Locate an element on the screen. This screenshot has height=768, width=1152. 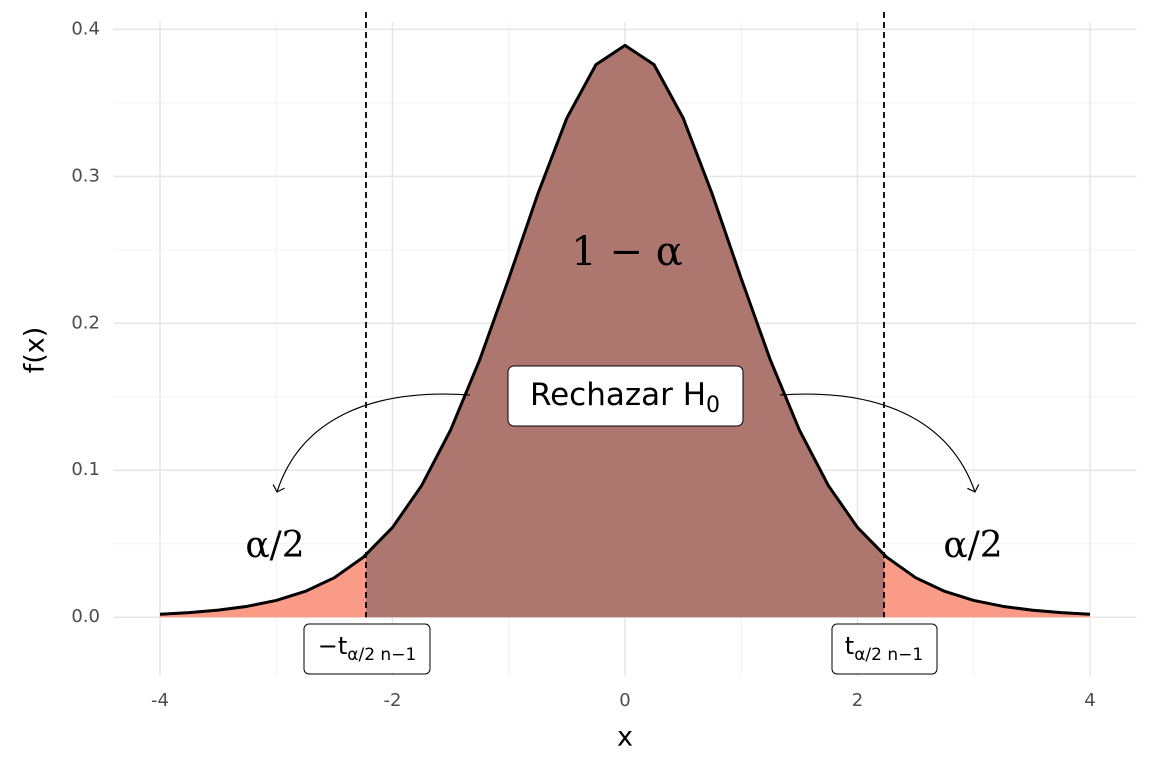
critical-label: tα/2 n−1 is located at coordinates (884, 648).